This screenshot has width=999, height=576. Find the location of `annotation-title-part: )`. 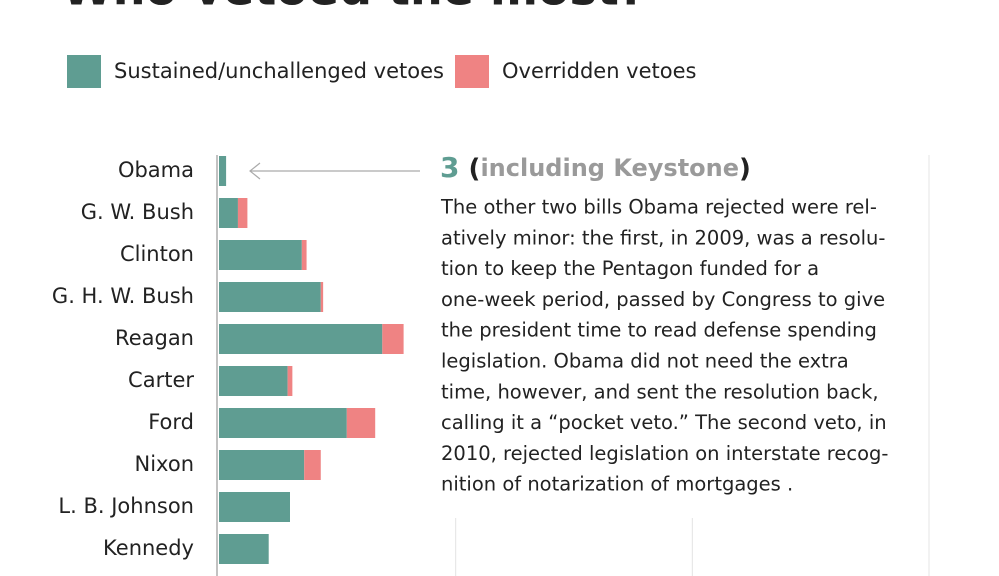

annotation-title-part: ) is located at coordinates (745, 169).